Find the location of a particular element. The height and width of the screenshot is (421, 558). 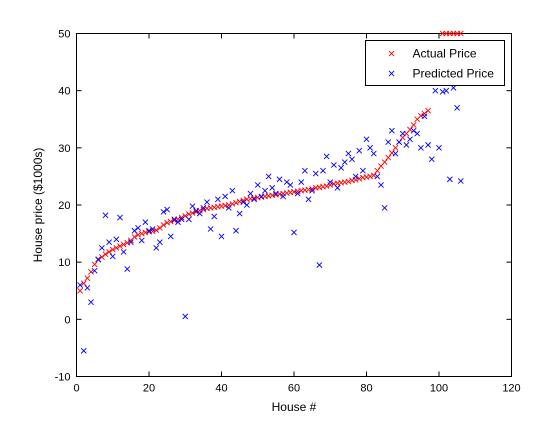

x-tick-label: 0 is located at coordinates (76, 389).